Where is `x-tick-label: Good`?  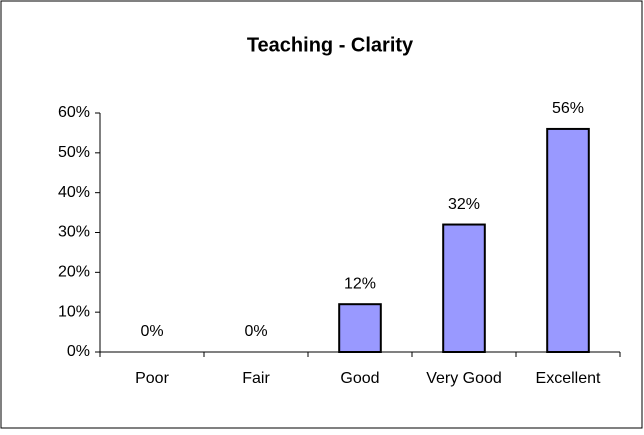
x-tick-label: Good is located at coordinates (359, 378).